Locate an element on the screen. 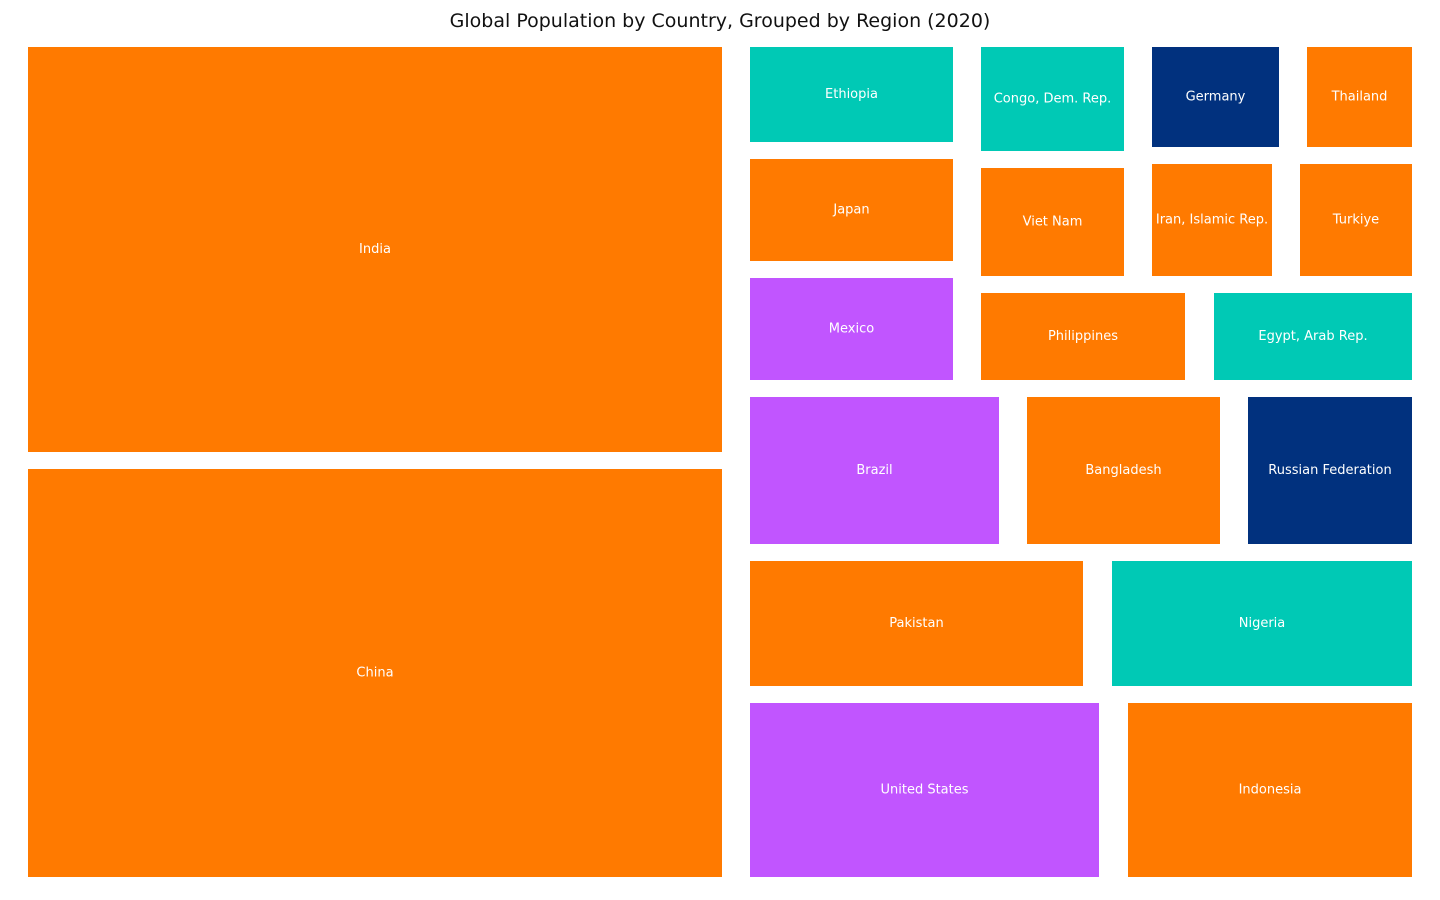 The height and width of the screenshot is (900, 1440). treemap-tile-germany: Germany is located at coordinates (1215, 97).